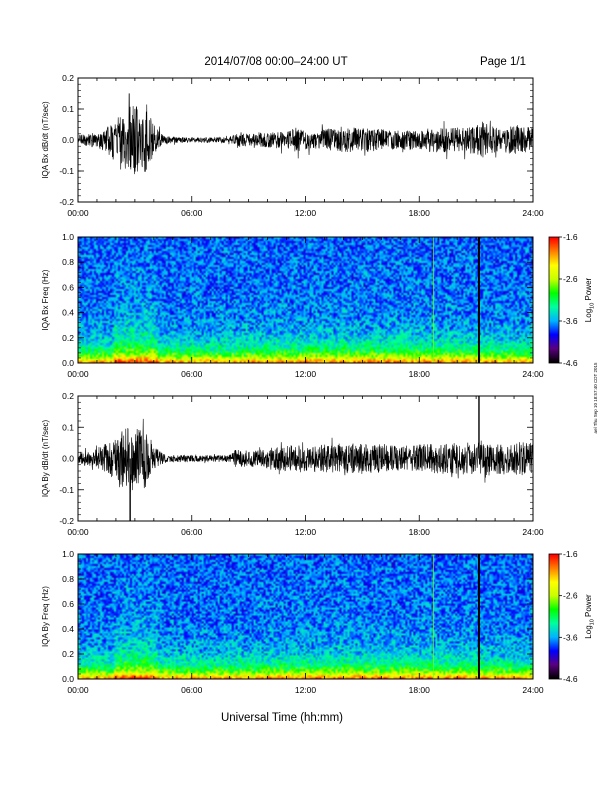 The height and width of the screenshot is (797, 612). What do you see at coordinates (45, 140) in the screenshot?
I see `y-axis-label: IQA Bx dB/dt (nT/sec)` at bounding box center [45, 140].